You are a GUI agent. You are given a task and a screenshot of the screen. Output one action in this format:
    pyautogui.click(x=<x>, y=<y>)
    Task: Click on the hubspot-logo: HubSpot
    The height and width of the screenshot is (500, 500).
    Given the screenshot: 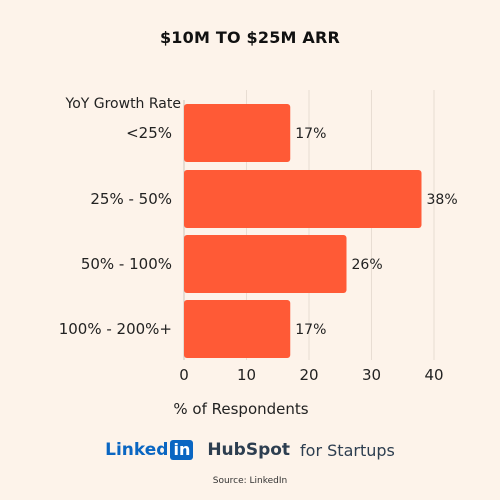 What is the action you would take?
    pyautogui.click(x=249, y=450)
    